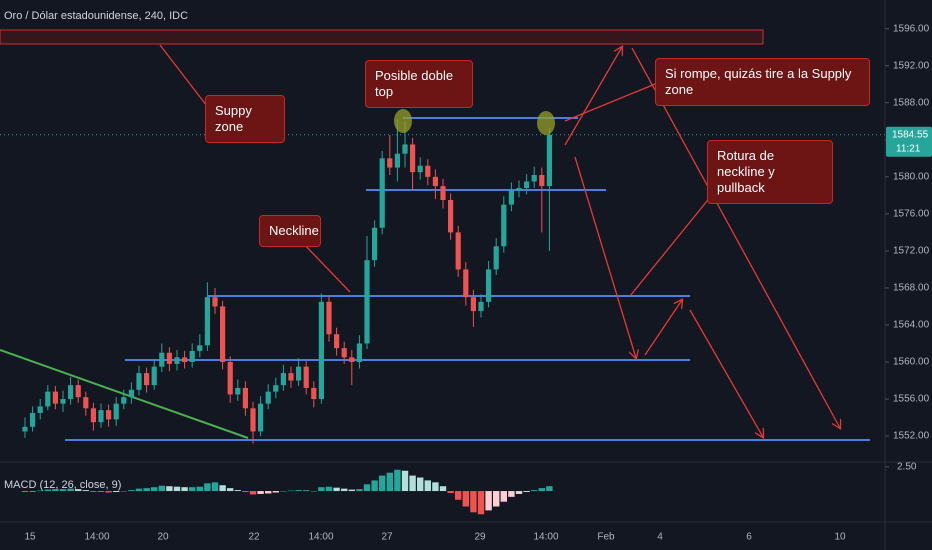 The image size is (932, 550). What do you see at coordinates (749, 537) in the screenshot?
I see `x-tick-label: 6` at bounding box center [749, 537].